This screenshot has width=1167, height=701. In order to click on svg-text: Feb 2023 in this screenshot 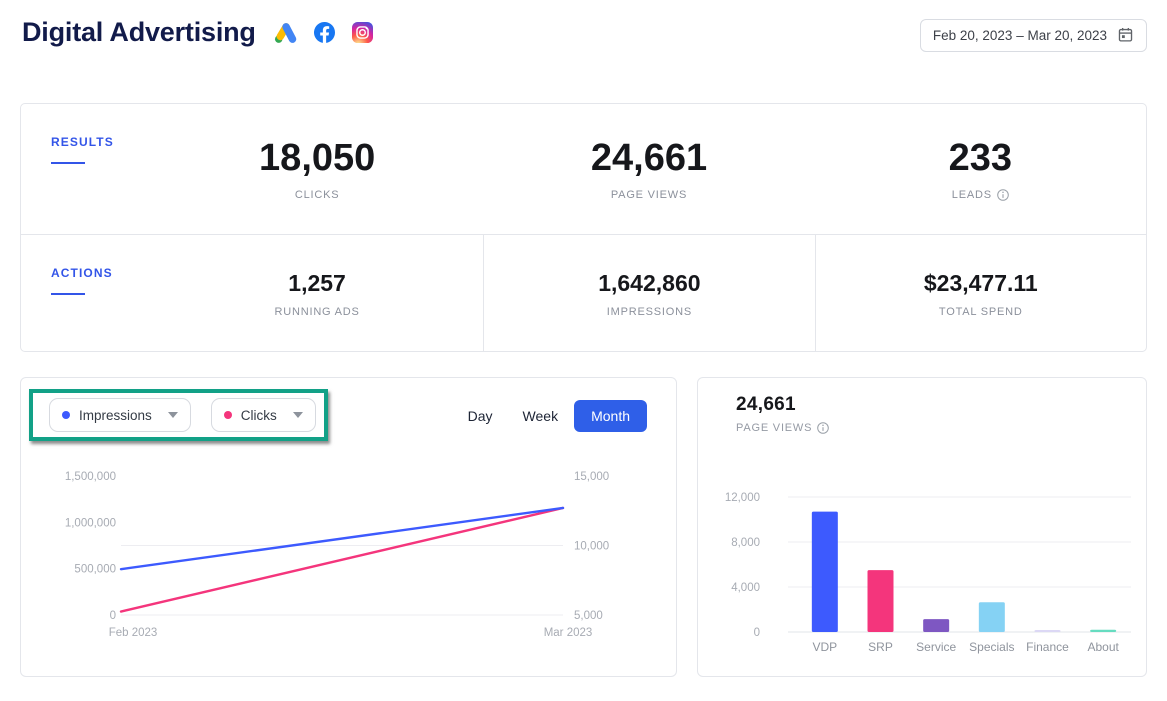, I will do `click(133, 633)`.